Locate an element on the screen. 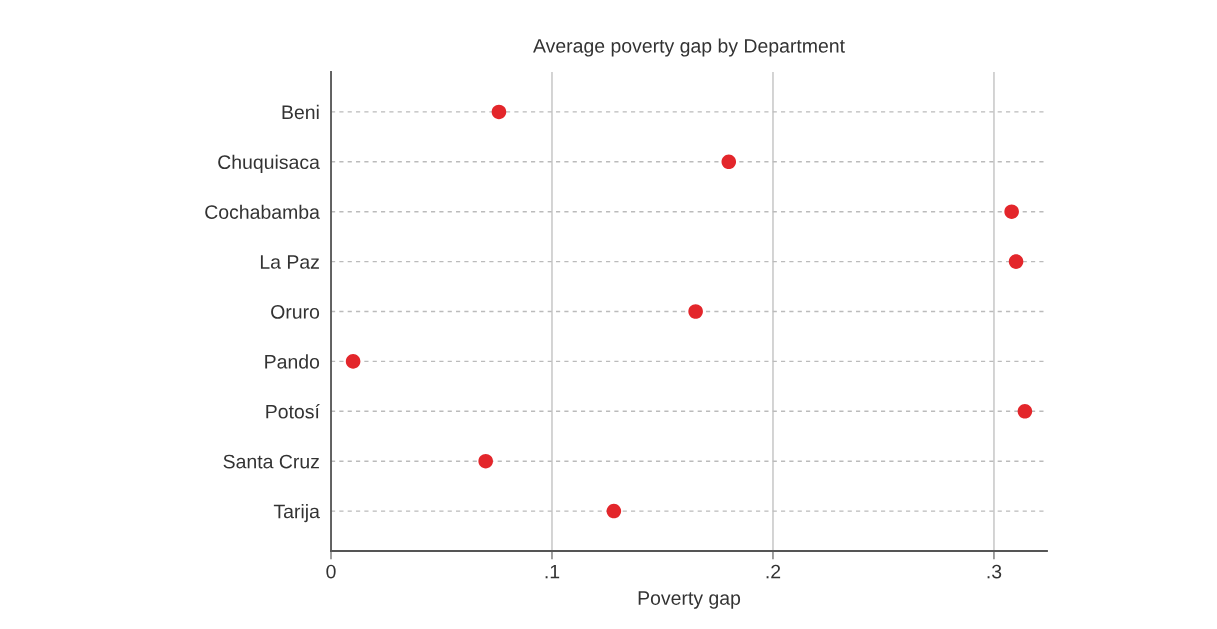 Image resolution: width=1217 pixels, height=629 pixels. y-tick-label: La Paz is located at coordinates (289, 262).